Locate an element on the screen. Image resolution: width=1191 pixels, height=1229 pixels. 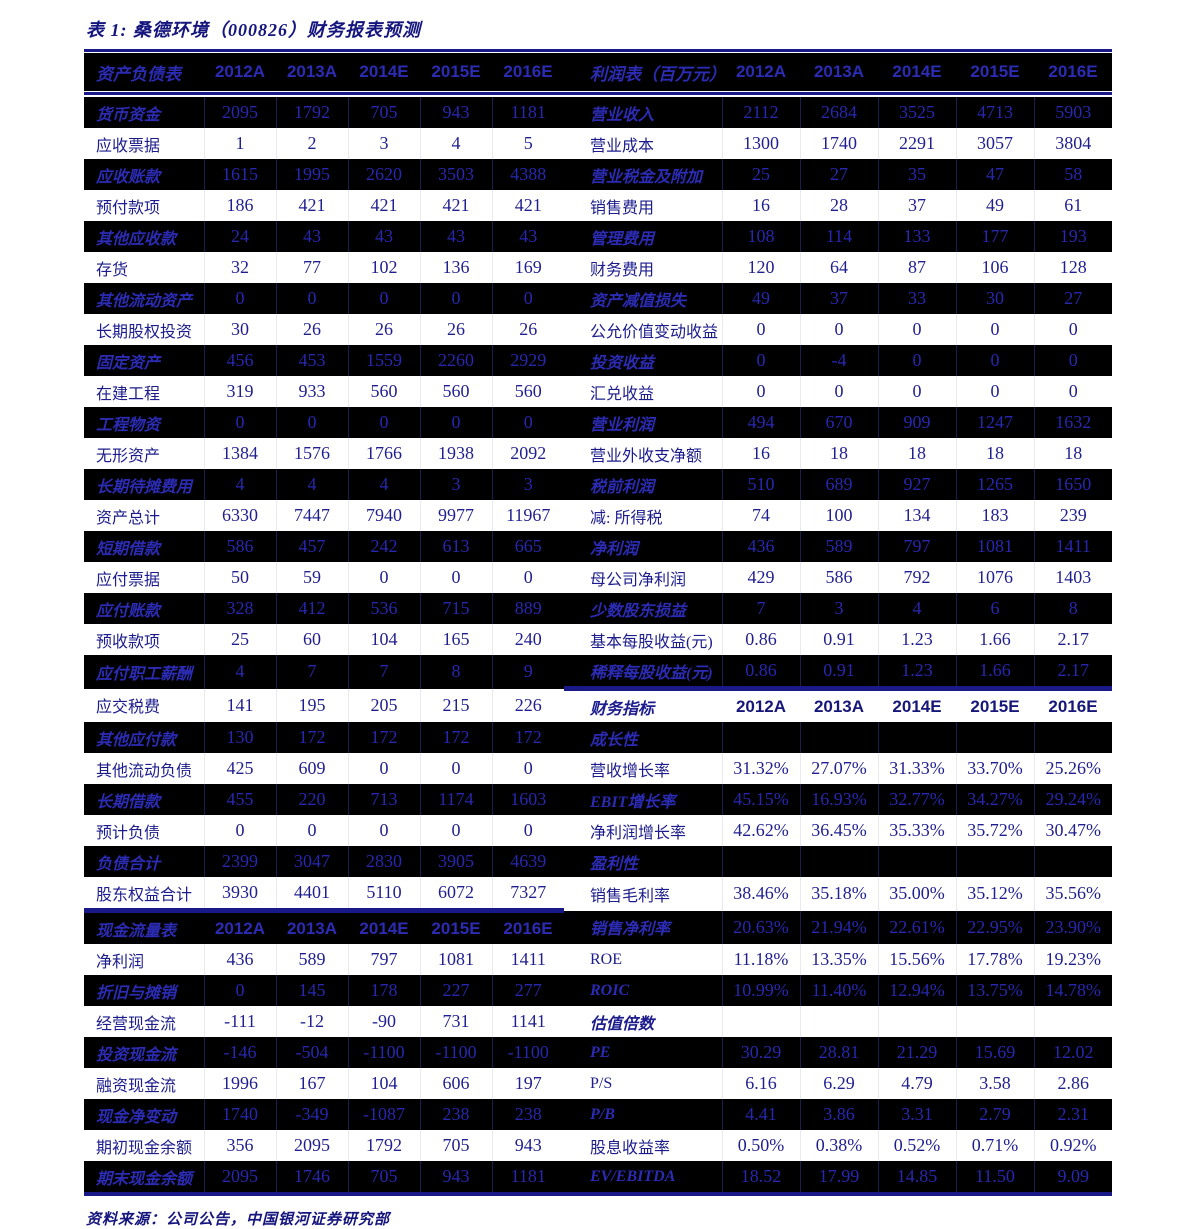
value-cell: 1.66 is located at coordinates (994, 639).